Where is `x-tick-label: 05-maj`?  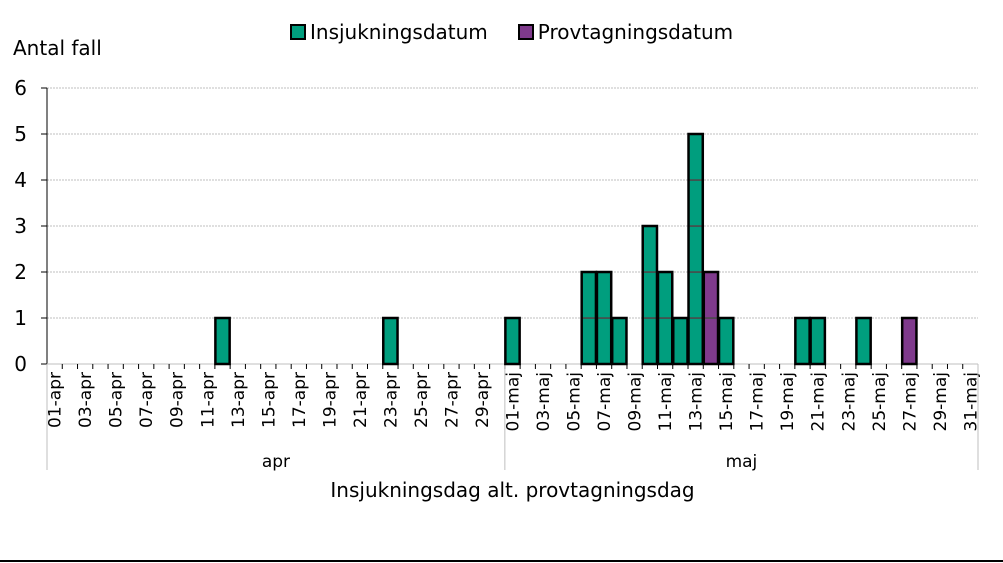
x-tick-label: 05-maj is located at coordinates (575, 401).